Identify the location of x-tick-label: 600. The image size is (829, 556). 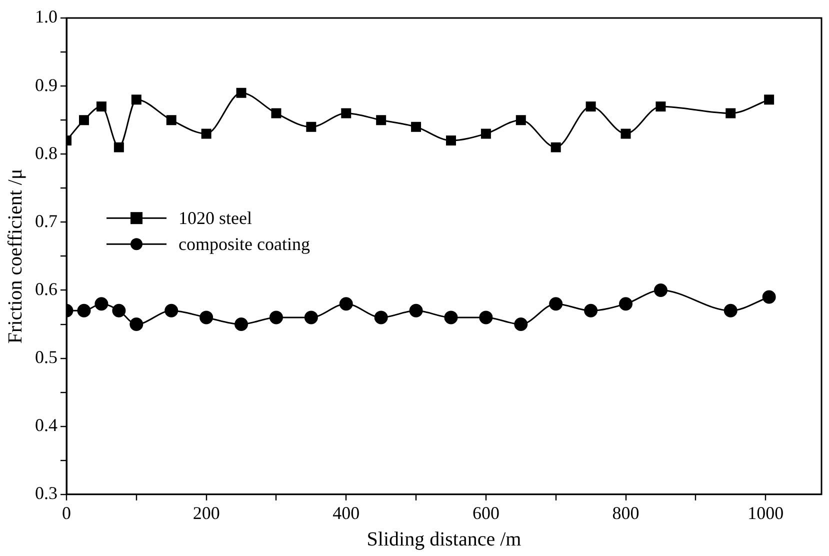
(486, 512).